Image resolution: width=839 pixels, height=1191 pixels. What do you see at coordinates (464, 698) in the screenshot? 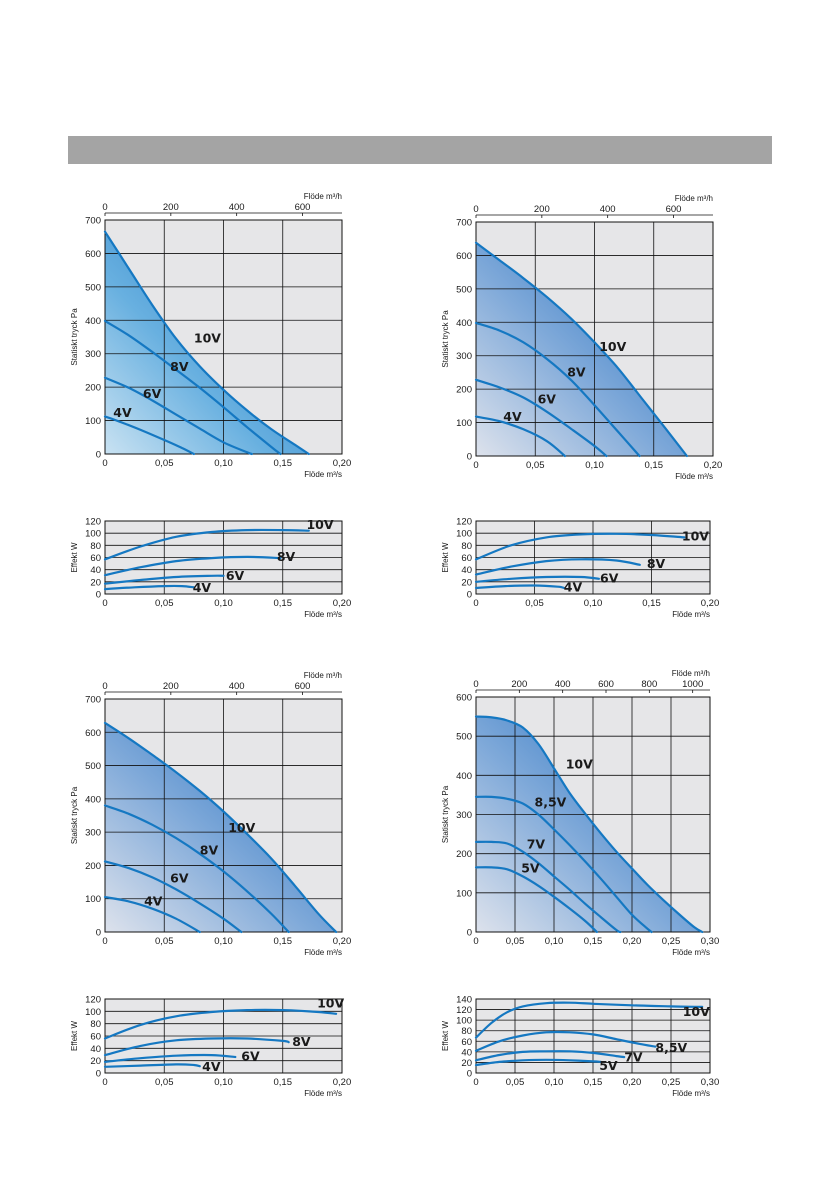
I see `y-tick-label: 600` at bounding box center [464, 698].